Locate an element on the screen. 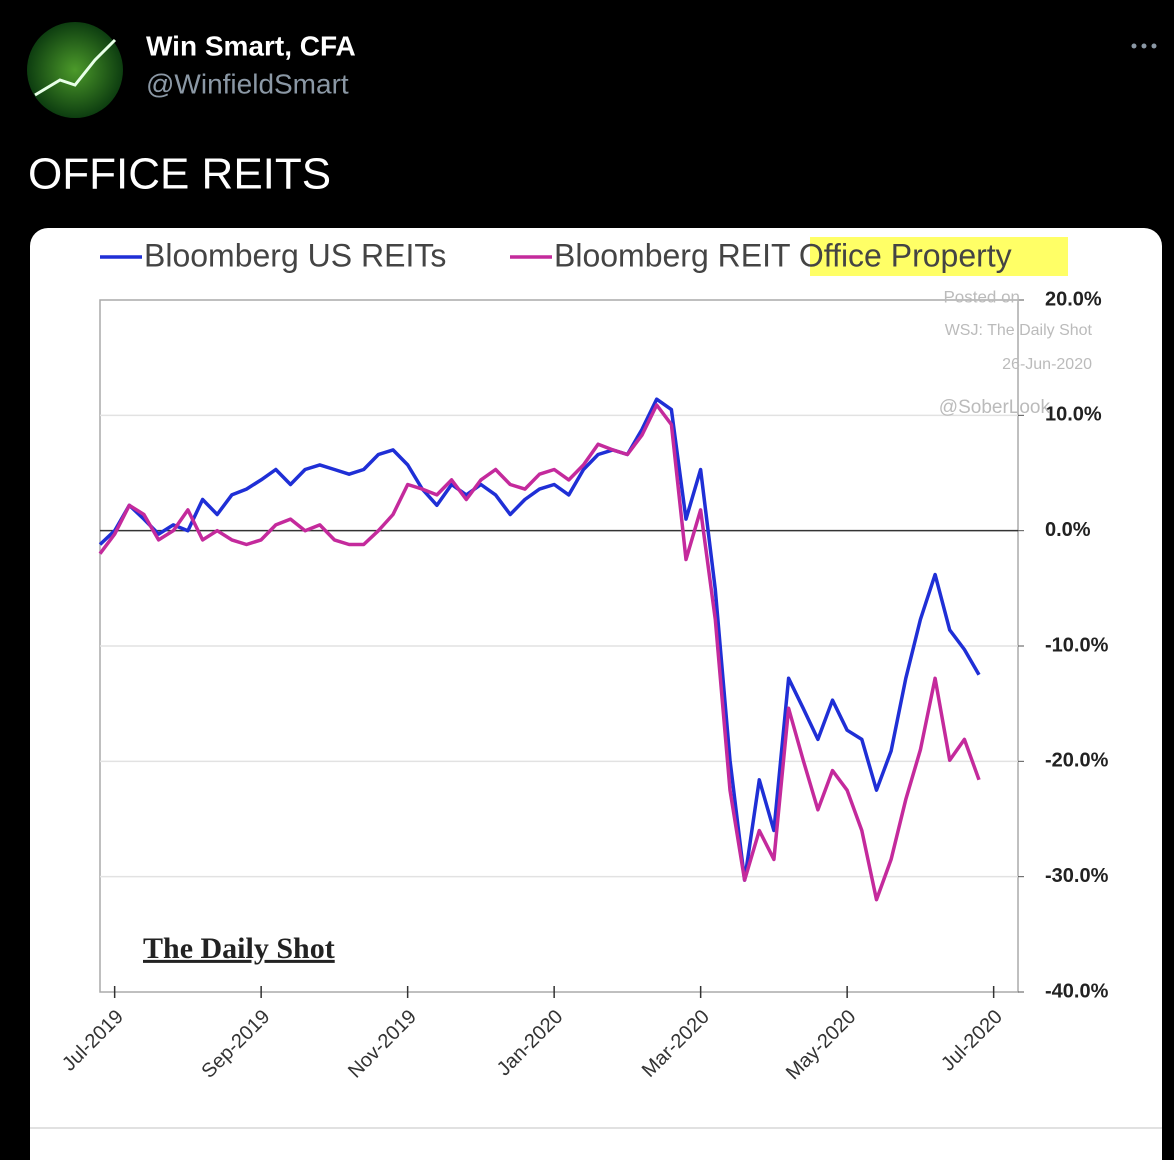  more-menu is located at coordinates (1144, 46).